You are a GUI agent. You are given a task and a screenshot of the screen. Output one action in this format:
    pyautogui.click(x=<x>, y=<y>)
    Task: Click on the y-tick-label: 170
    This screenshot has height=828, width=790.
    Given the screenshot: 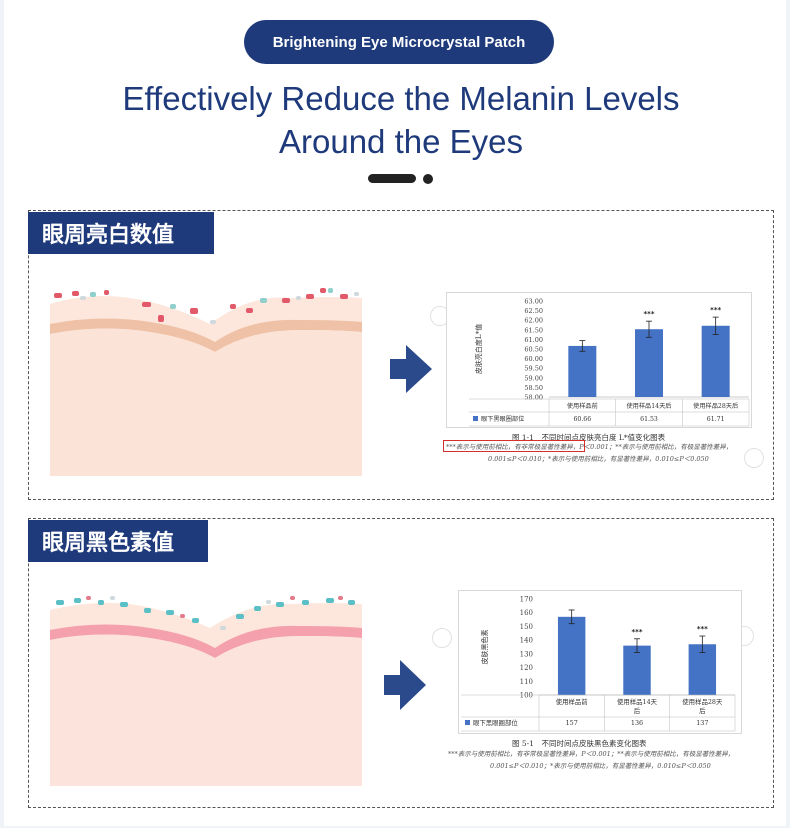 What is the action you would take?
    pyautogui.click(x=526, y=600)
    